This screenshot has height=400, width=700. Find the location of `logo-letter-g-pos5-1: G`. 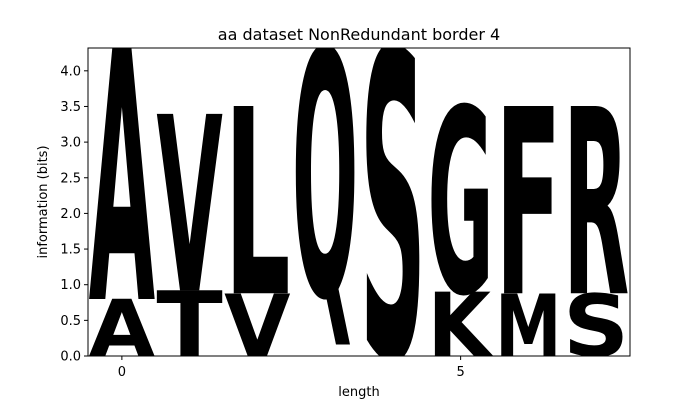

logo-letter-g-pos5-1: G is located at coordinates (460, 204).